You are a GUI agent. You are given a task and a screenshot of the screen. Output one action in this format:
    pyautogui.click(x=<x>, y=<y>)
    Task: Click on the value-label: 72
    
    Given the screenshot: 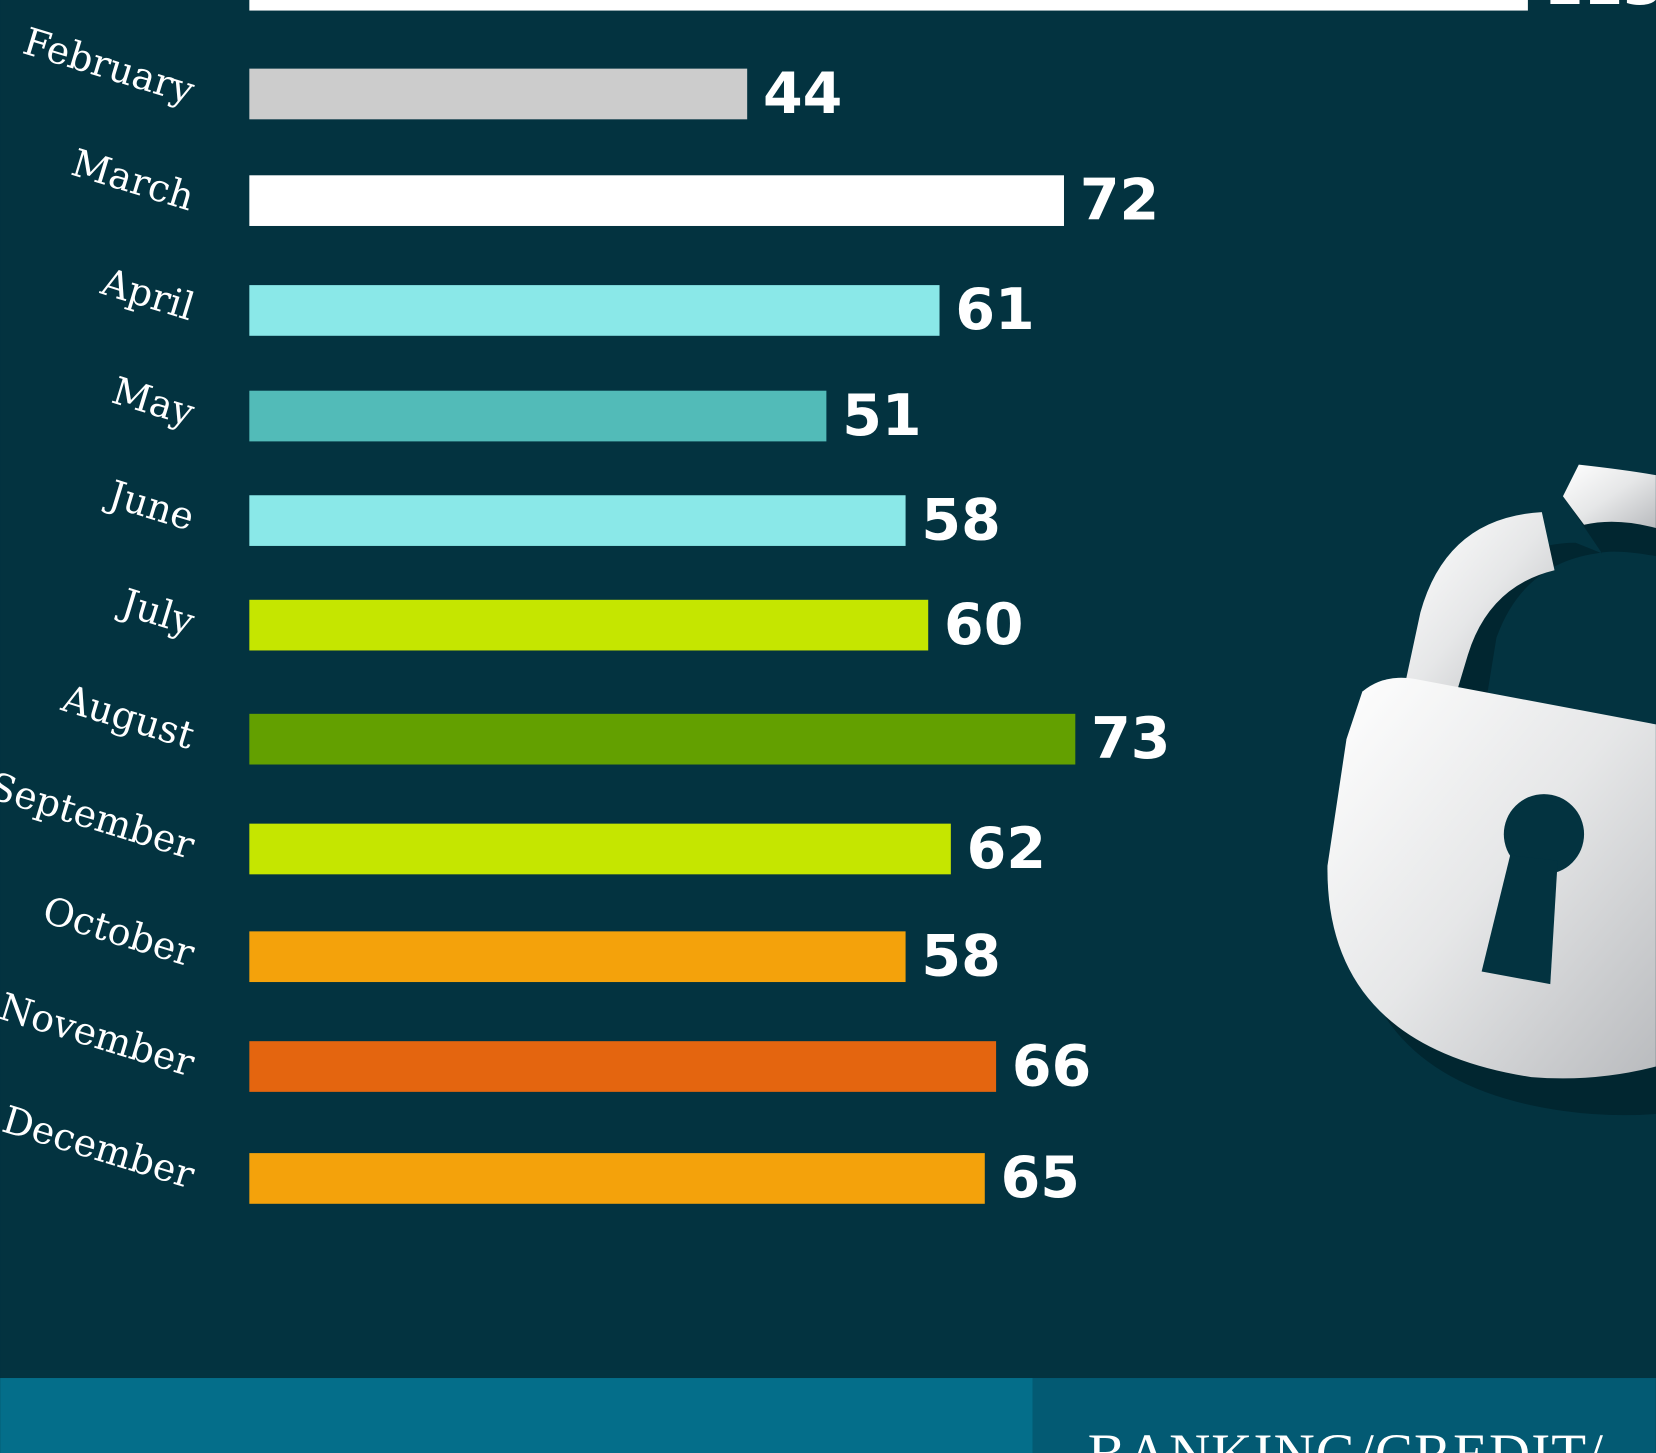 What is the action you would take?
    pyautogui.click(x=1119, y=200)
    